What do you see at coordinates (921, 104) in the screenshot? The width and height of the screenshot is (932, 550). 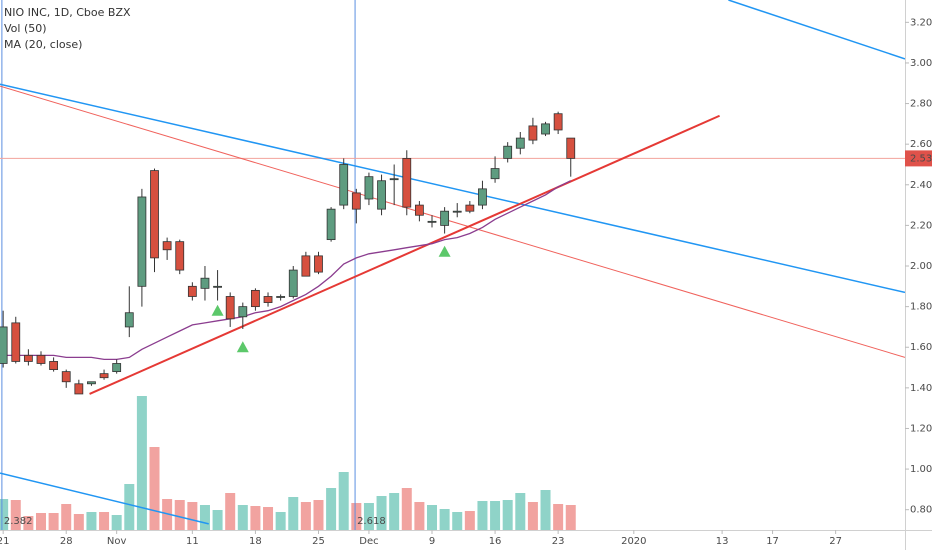 I see `y-tick-label: 2.80` at bounding box center [921, 104].